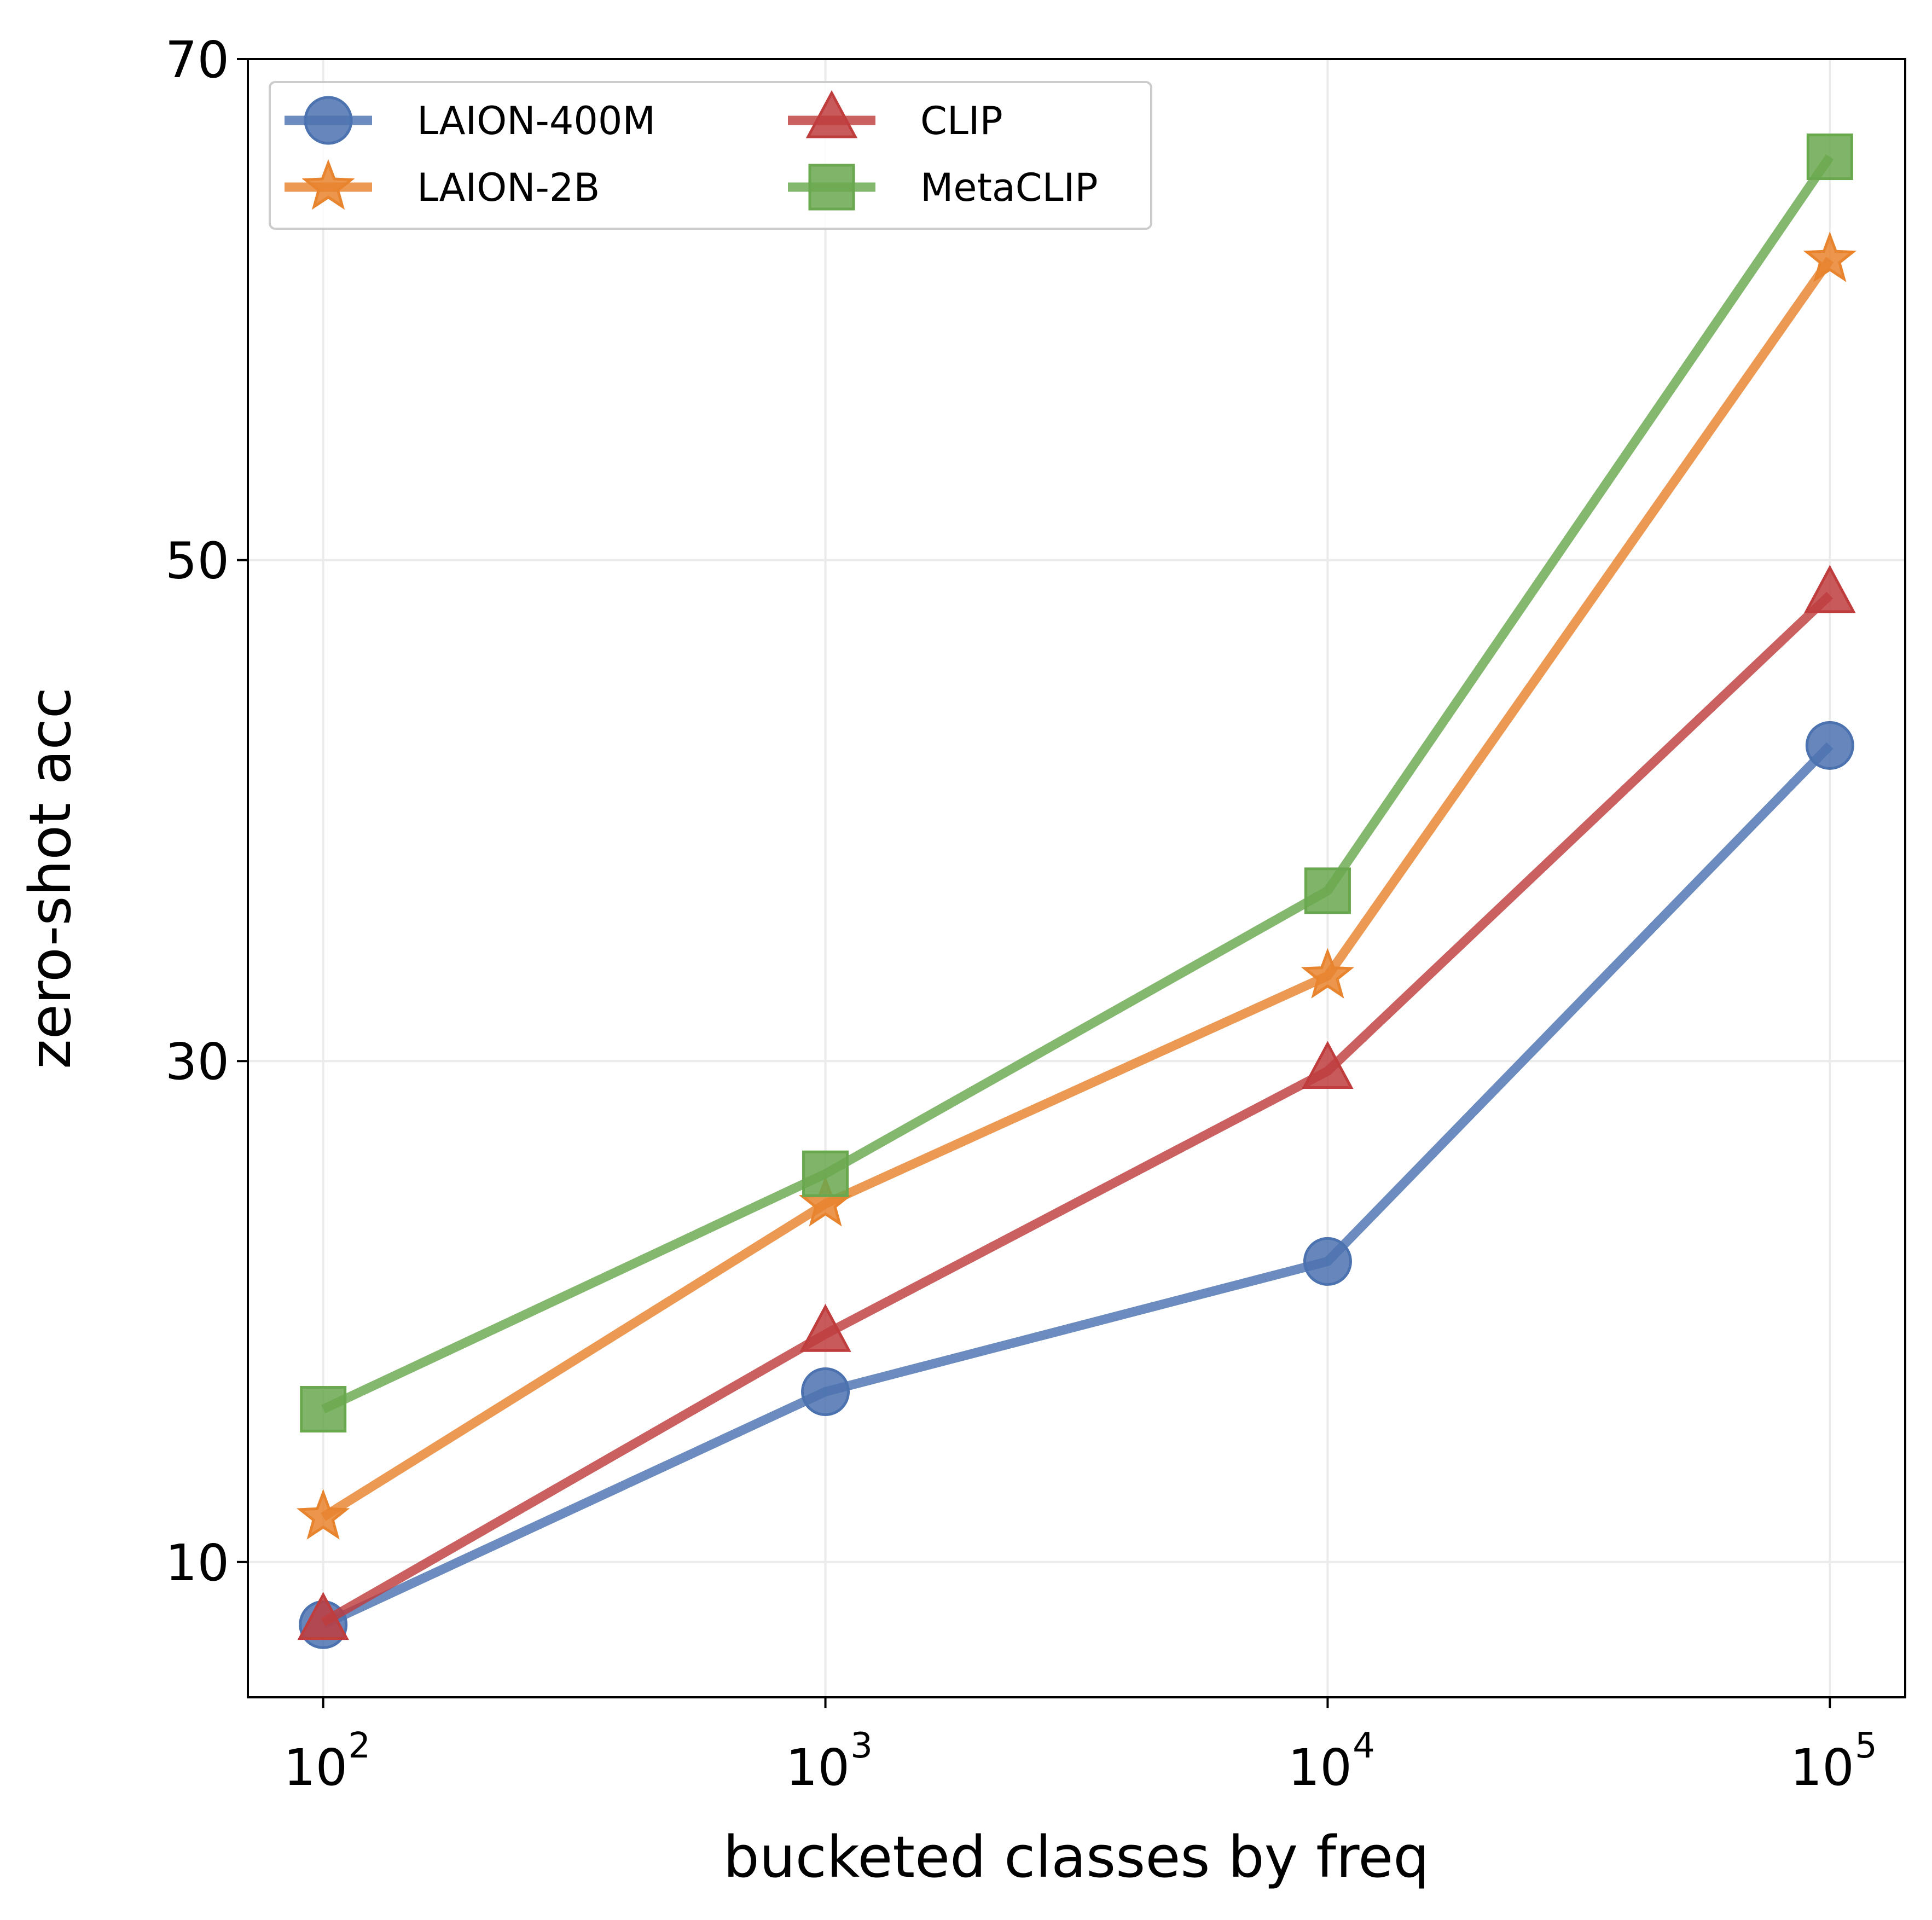 This screenshot has width=1932, height=1920. What do you see at coordinates (51, 878) in the screenshot?
I see `y-axis-title: zero-shot acc` at bounding box center [51, 878].